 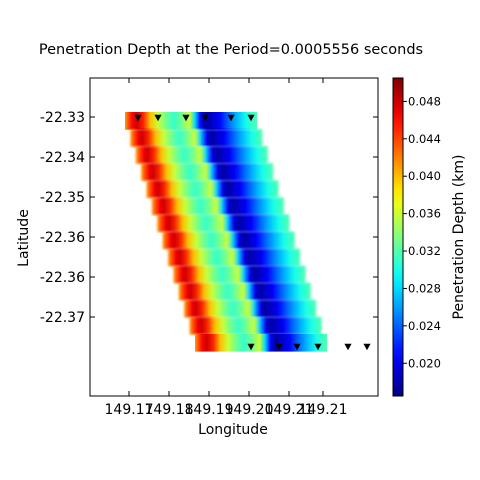 I want to click on colorbar-tick-label: 0.024, so click(x=424, y=326).